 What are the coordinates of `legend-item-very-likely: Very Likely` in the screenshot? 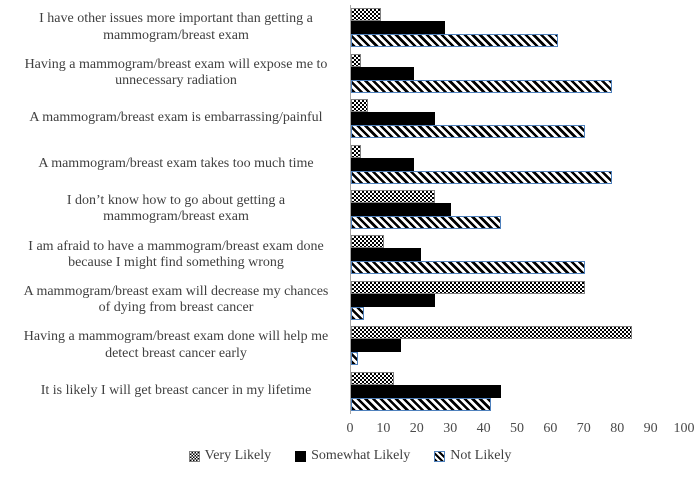 It's located at (230, 456).